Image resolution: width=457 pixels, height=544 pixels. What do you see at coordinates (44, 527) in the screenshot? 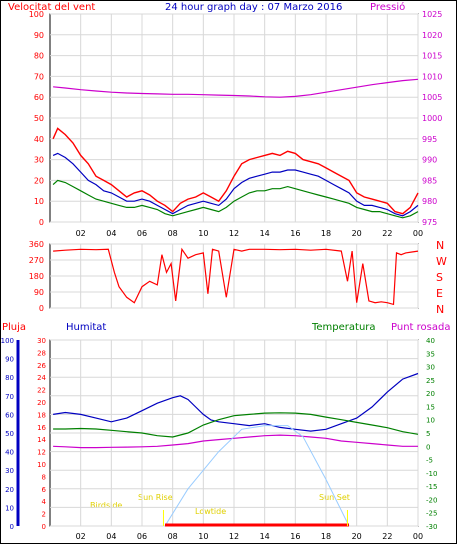
I see `rain-tick-label: 0` at bounding box center [44, 527].